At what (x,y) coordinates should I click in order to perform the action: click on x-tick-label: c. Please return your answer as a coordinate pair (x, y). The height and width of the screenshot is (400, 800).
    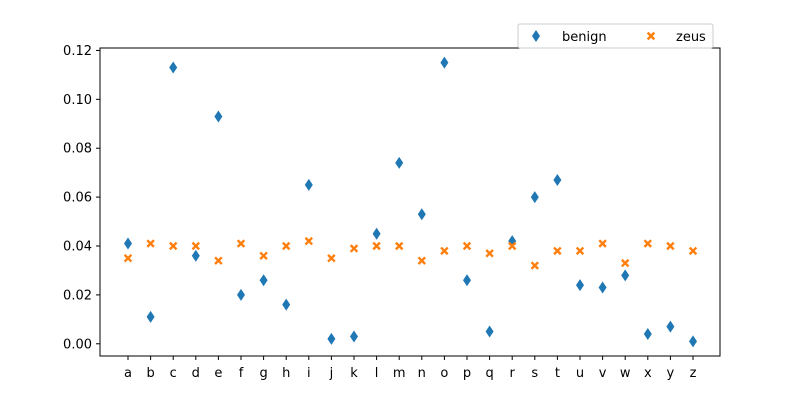
    Looking at the image, I should click on (173, 373).